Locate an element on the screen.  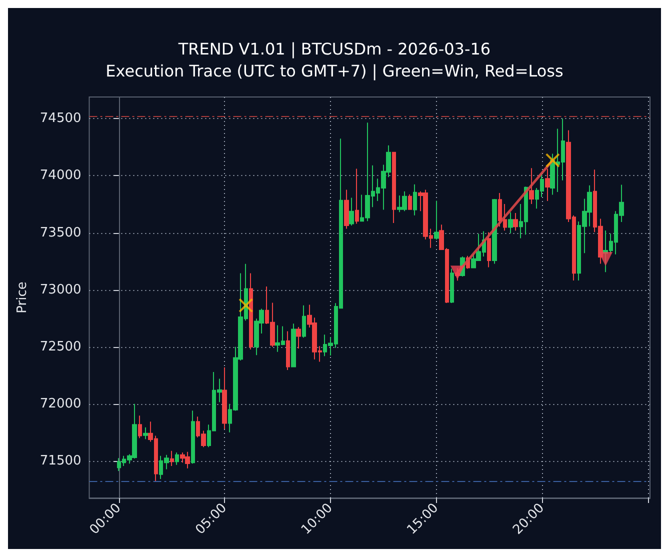
chart-title: TREND V1.01 | BTCUSDm - 2026-03-16 is located at coordinates (334, 49).